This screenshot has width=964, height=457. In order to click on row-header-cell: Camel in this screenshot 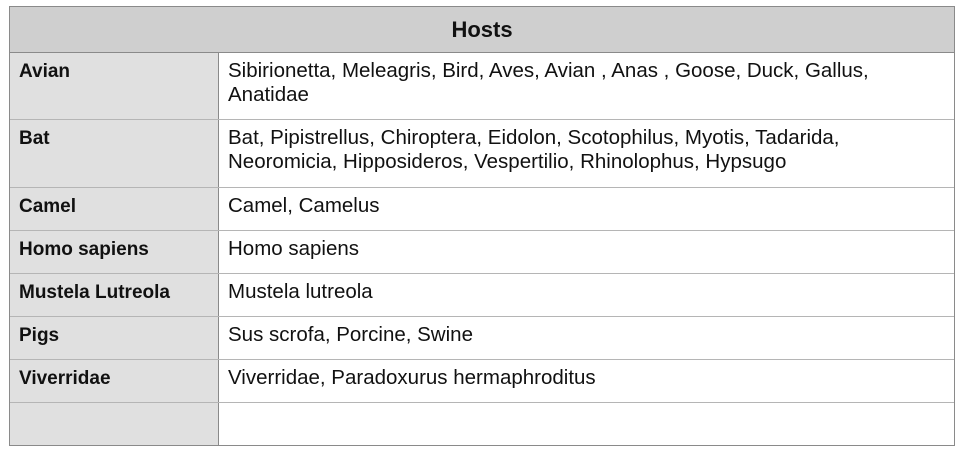, I will do `click(114, 209)`.